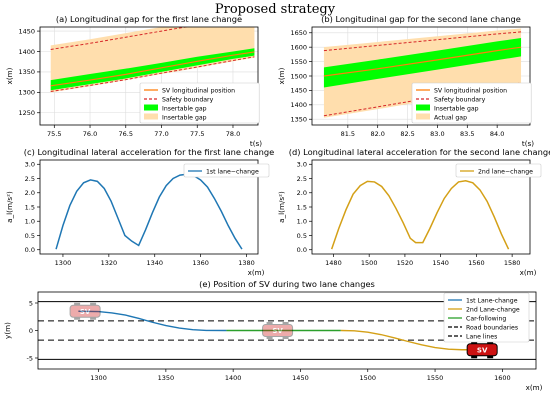  Describe the element at coordinates (275, 9) in the screenshot. I see `figure-title: Proposed strategy` at that location.